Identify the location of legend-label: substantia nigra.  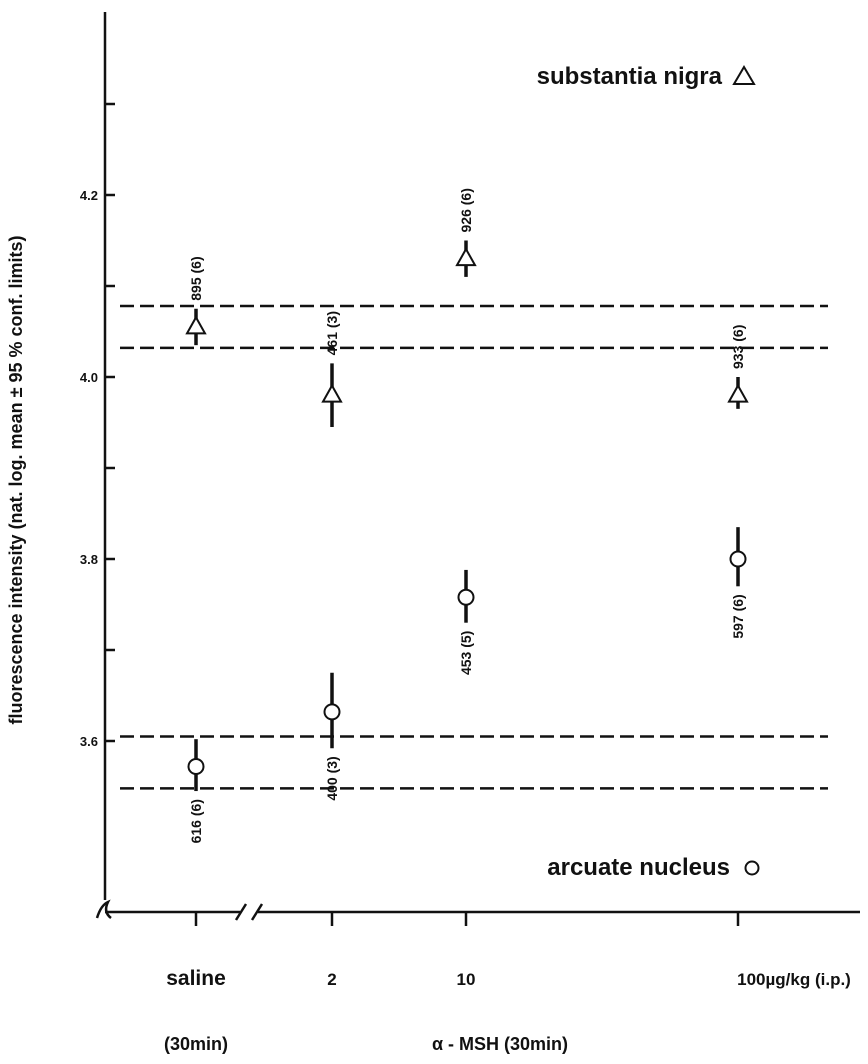
(630, 76).